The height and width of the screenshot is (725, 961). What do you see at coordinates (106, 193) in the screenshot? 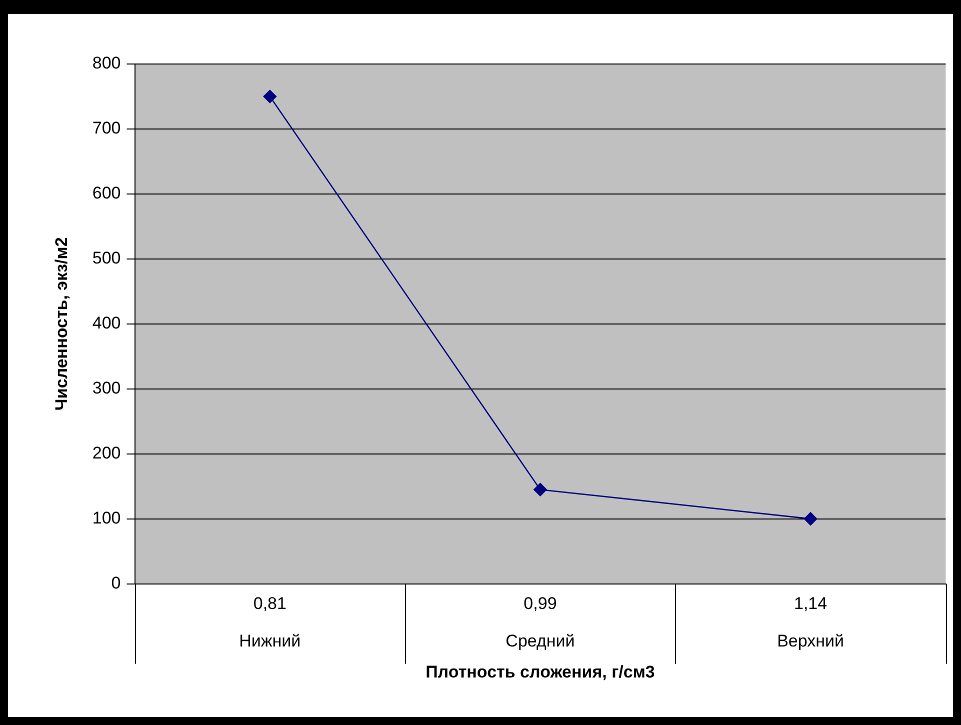
I see `y-tick-label: 600` at bounding box center [106, 193].